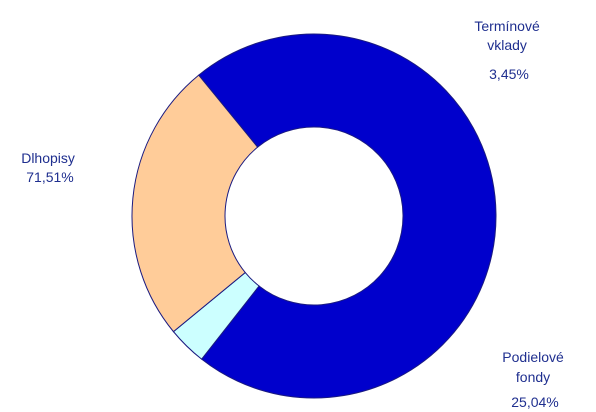 This screenshot has width=596, height=412. I want to click on label-dlhopisy-value: 71,51%, so click(49, 177).